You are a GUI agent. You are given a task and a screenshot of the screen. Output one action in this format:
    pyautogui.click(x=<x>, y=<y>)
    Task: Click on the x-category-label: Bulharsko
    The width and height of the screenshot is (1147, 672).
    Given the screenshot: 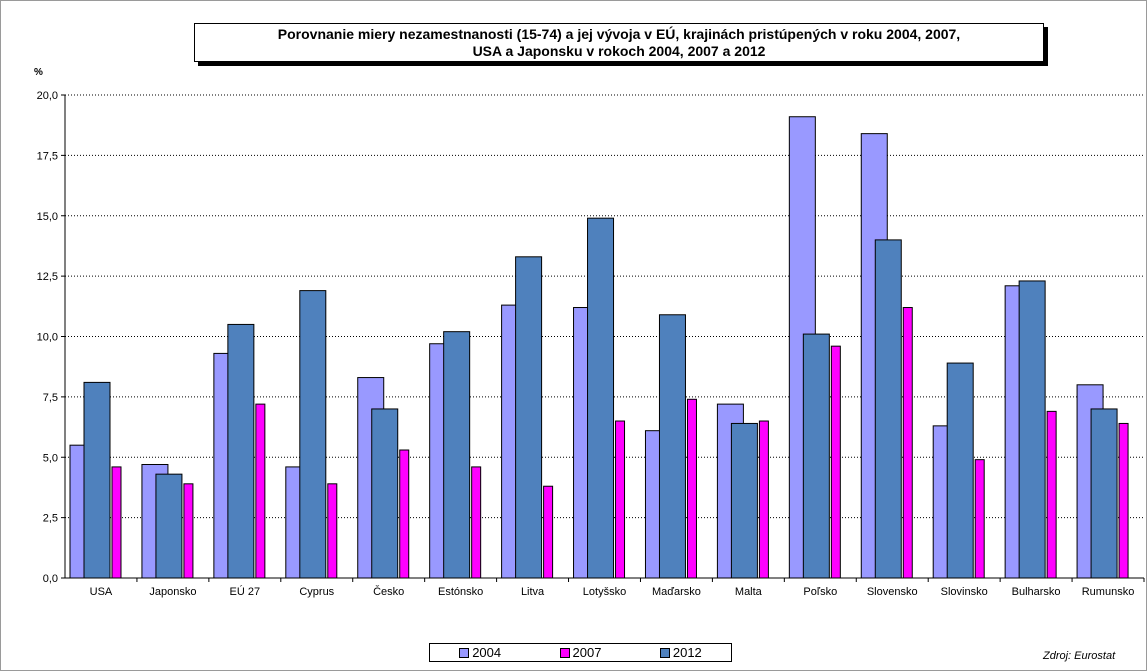 What is the action you would take?
    pyautogui.click(x=1036, y=592)
    